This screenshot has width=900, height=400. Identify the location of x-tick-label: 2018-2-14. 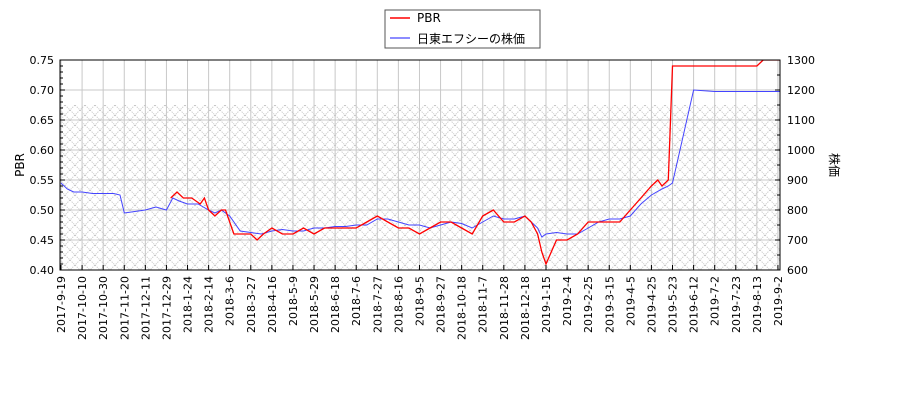
(209, 304).